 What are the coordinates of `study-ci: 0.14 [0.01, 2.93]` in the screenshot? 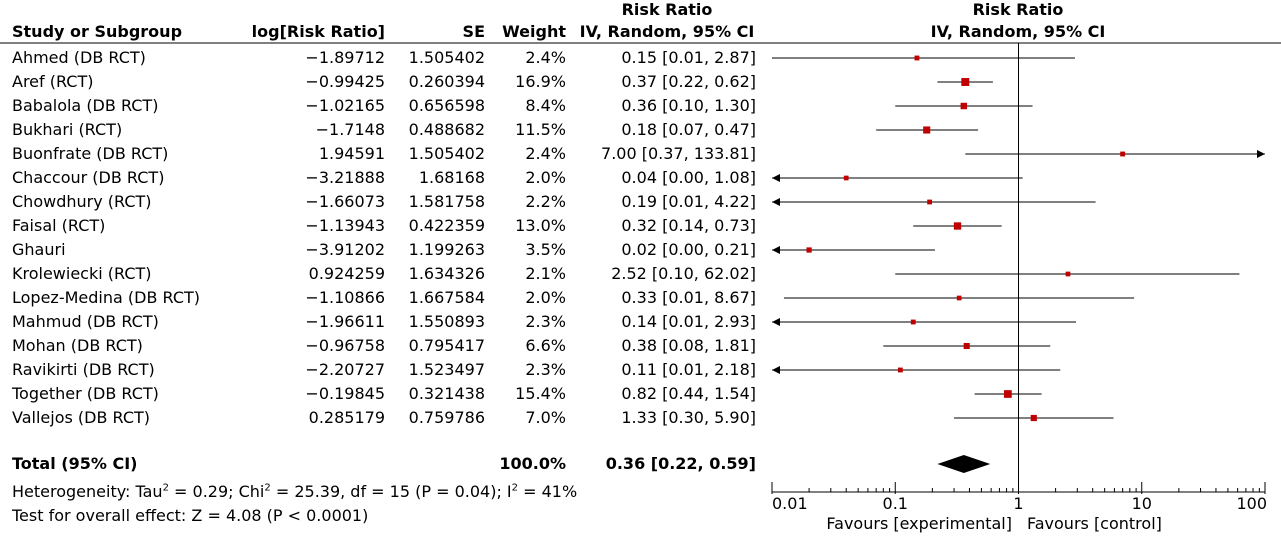 It's located at (688, 321).